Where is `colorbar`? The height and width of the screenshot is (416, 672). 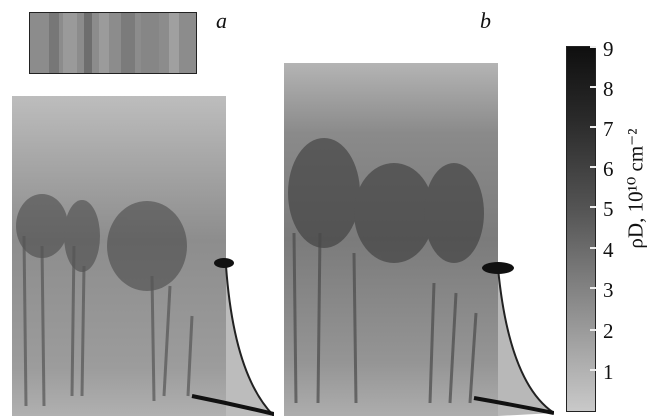 colorbar is located at coordinates (586, 230).